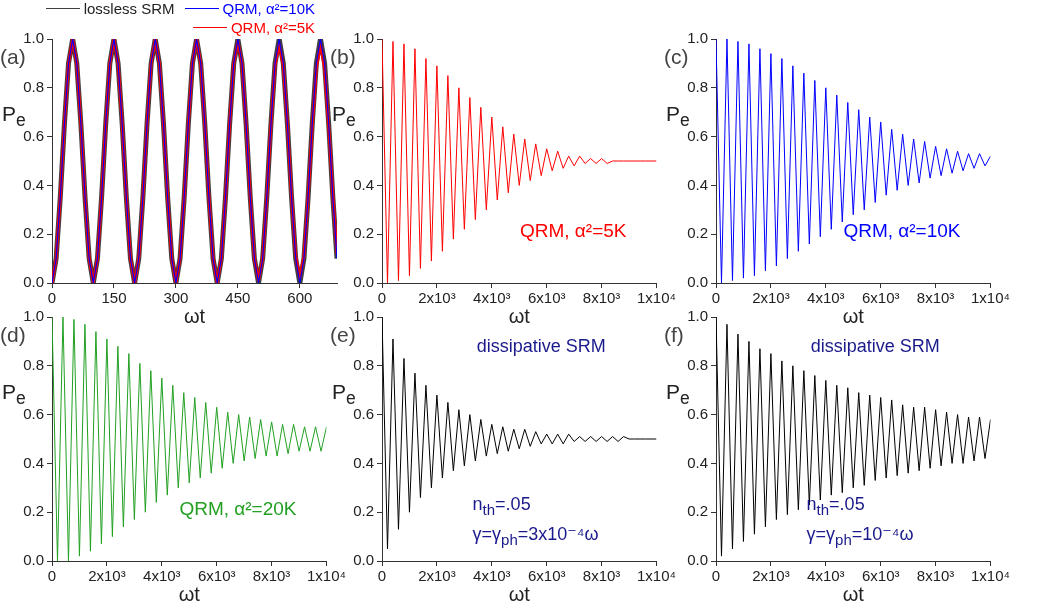  I want to click on series-label: QRM, α²=10K, so click(902, 231).